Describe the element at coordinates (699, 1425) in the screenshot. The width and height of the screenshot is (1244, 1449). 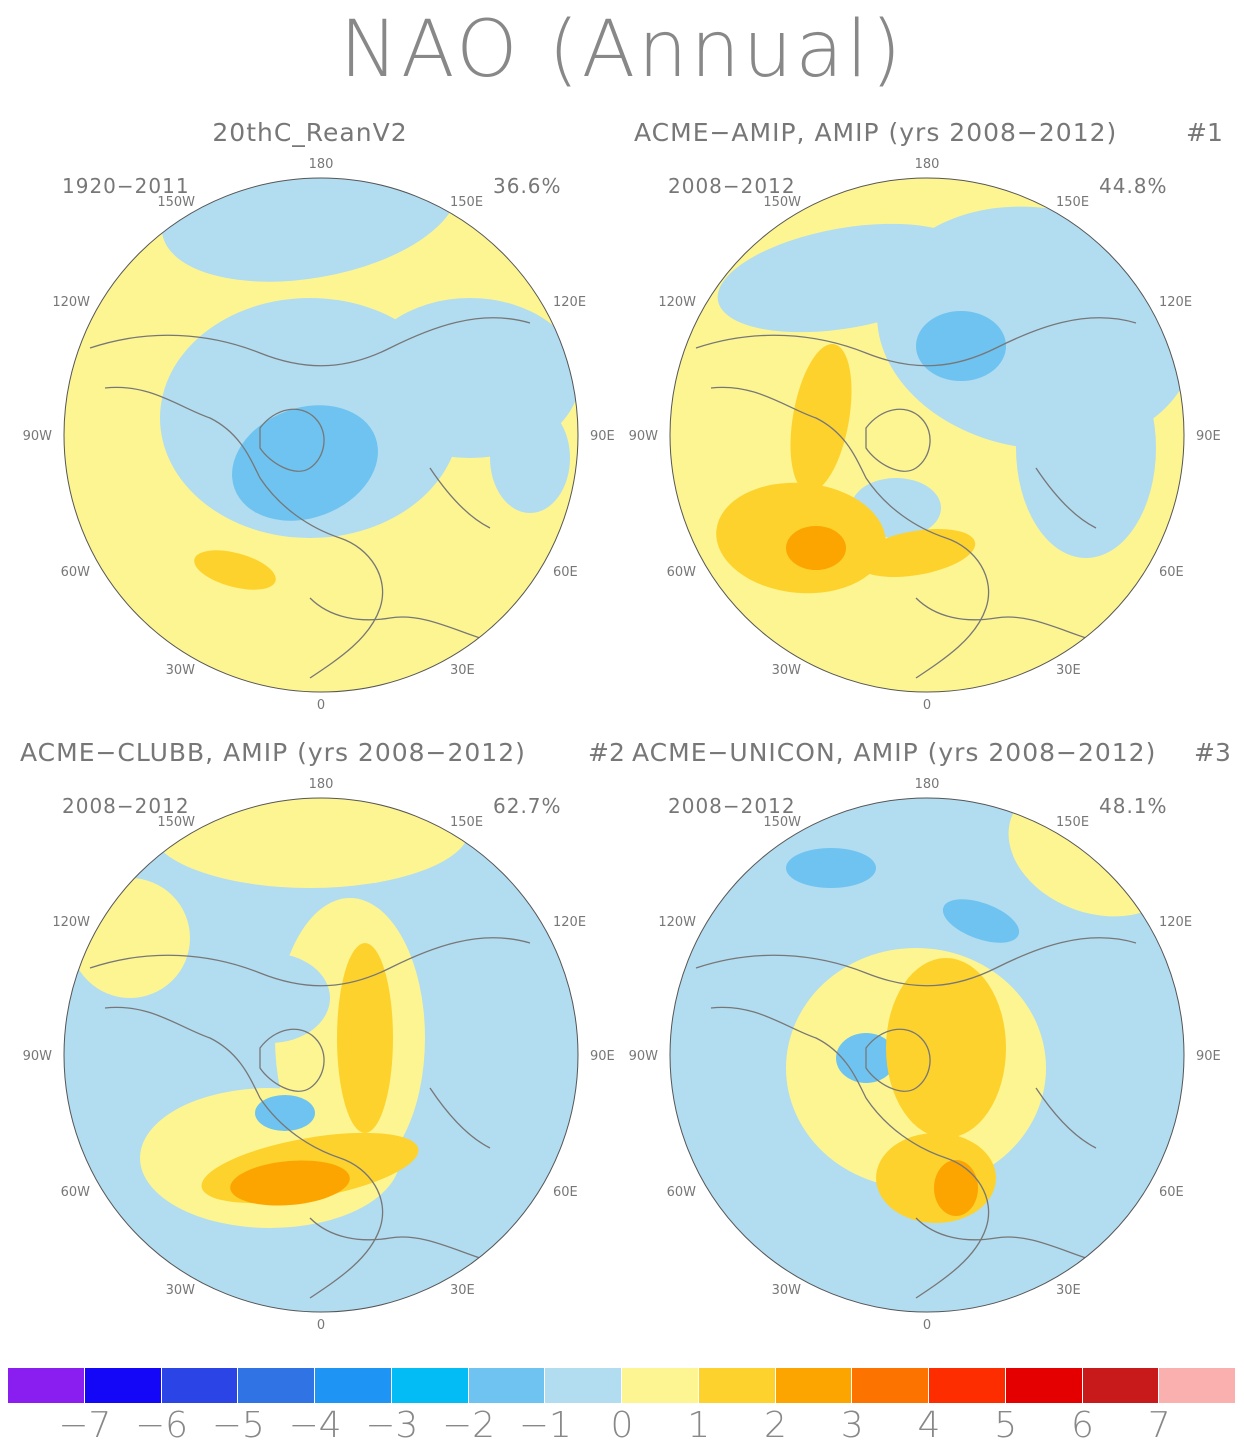
I see `colorbar-tick-label: 1` at that location.